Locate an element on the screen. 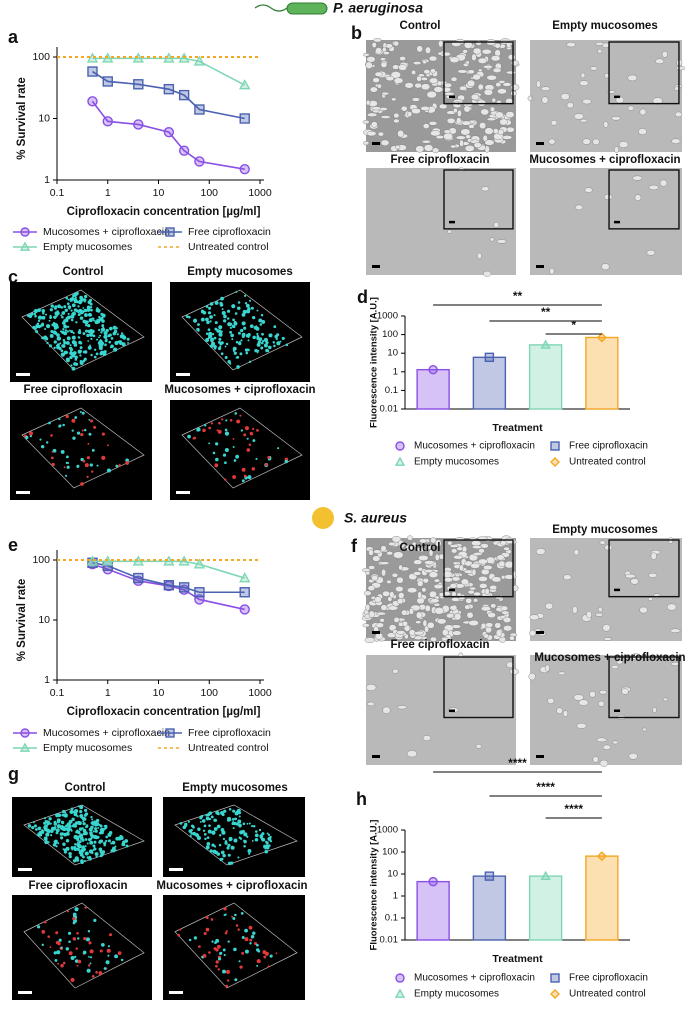 This screenshot has height=1031, width=685. legend-label: Mucosomes + ciprofloxacin is located at coordinates (106, 733).